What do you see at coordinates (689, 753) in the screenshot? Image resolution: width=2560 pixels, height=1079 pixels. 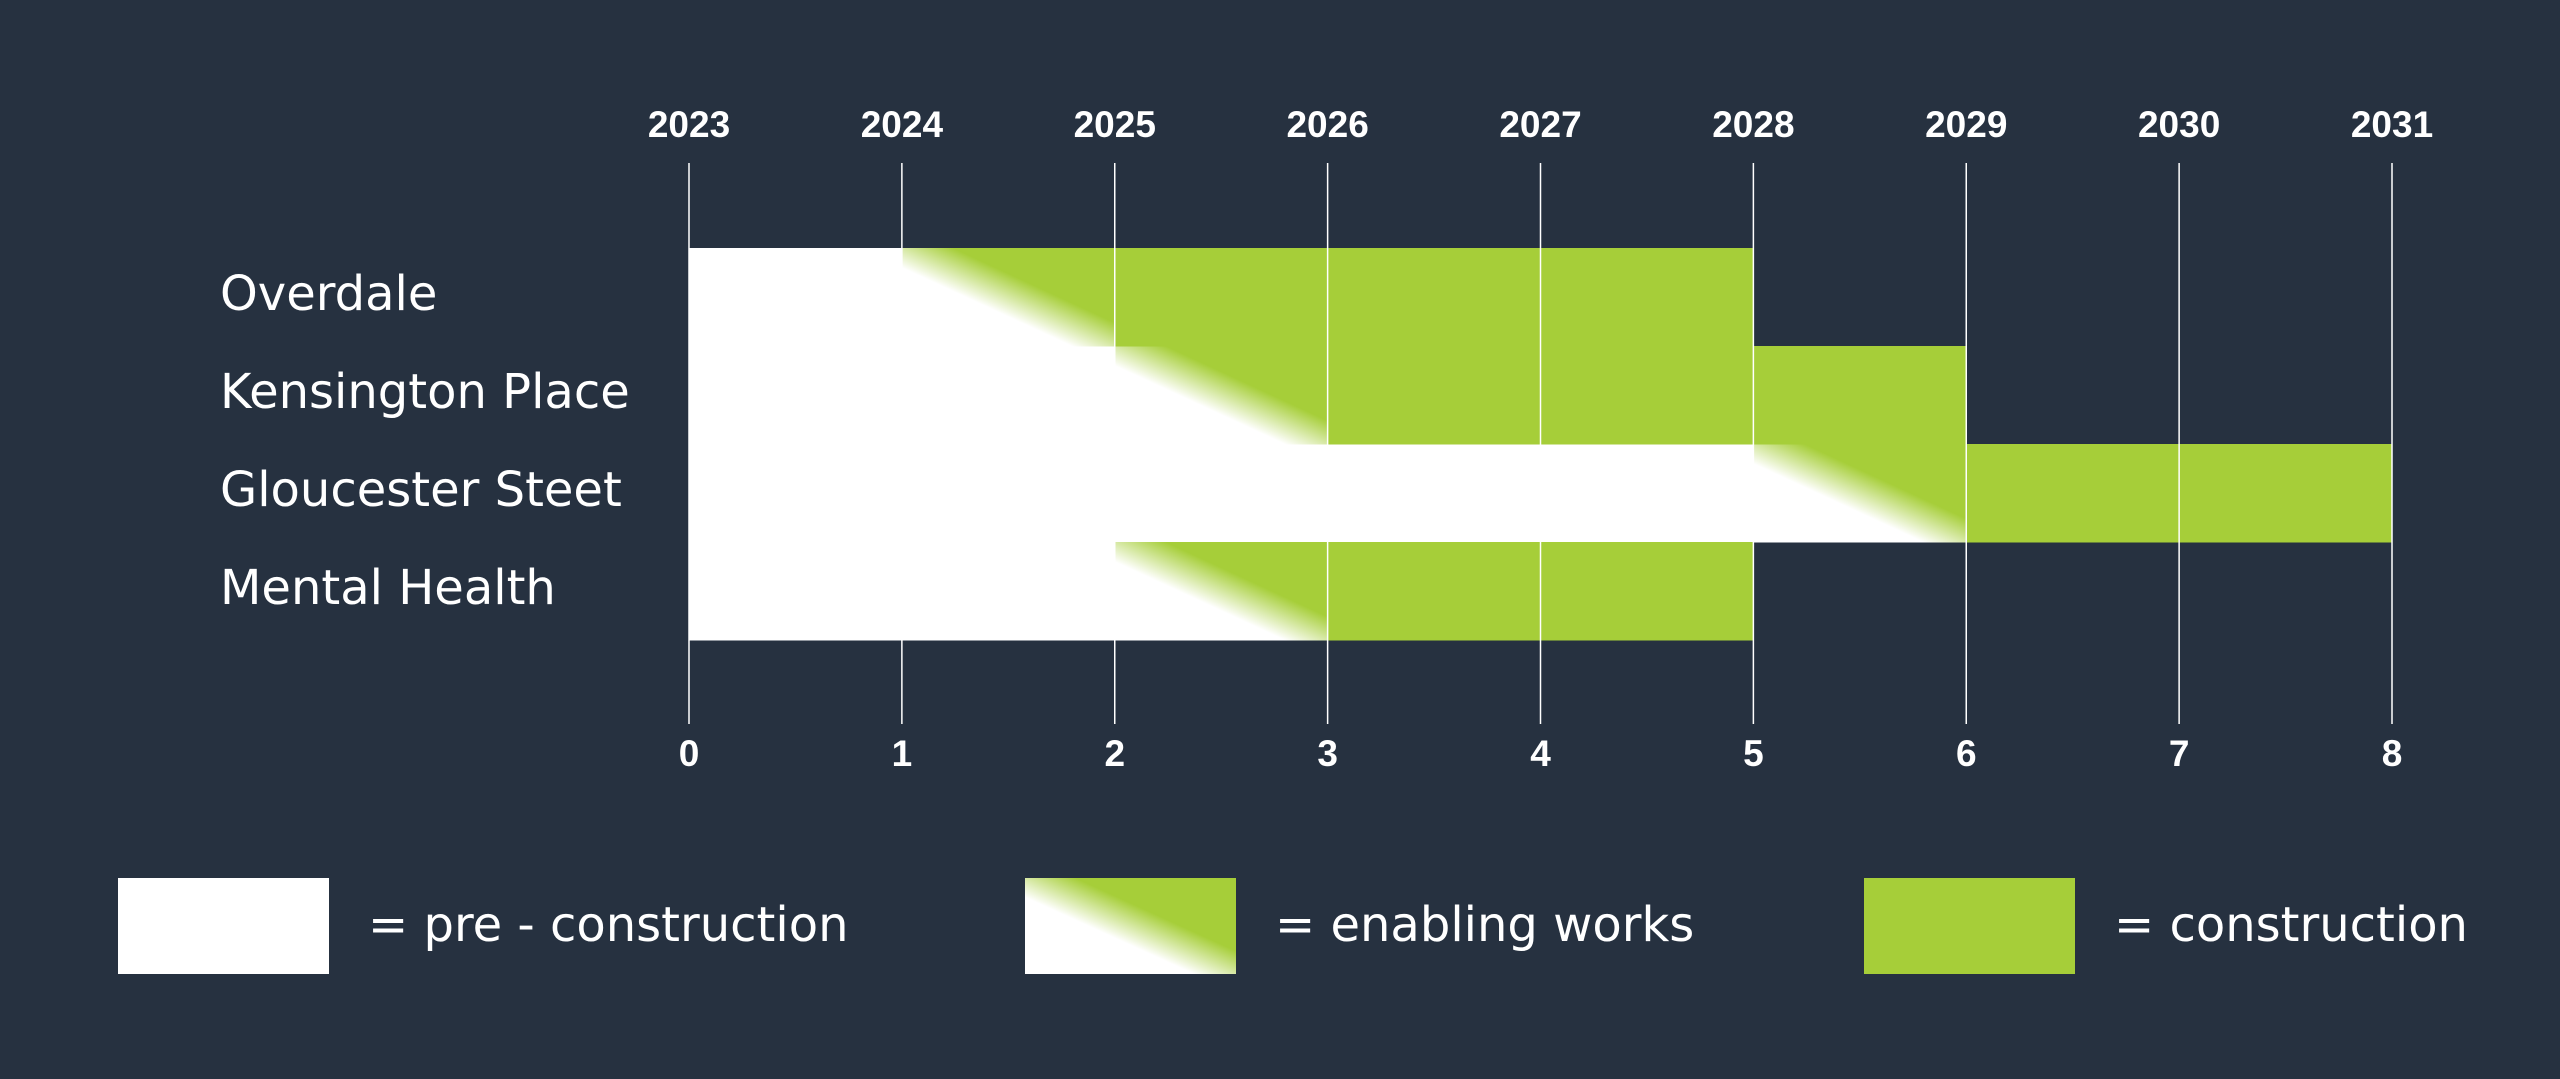 I see `x-tick-label: 0` at bounding box center [689, 753].